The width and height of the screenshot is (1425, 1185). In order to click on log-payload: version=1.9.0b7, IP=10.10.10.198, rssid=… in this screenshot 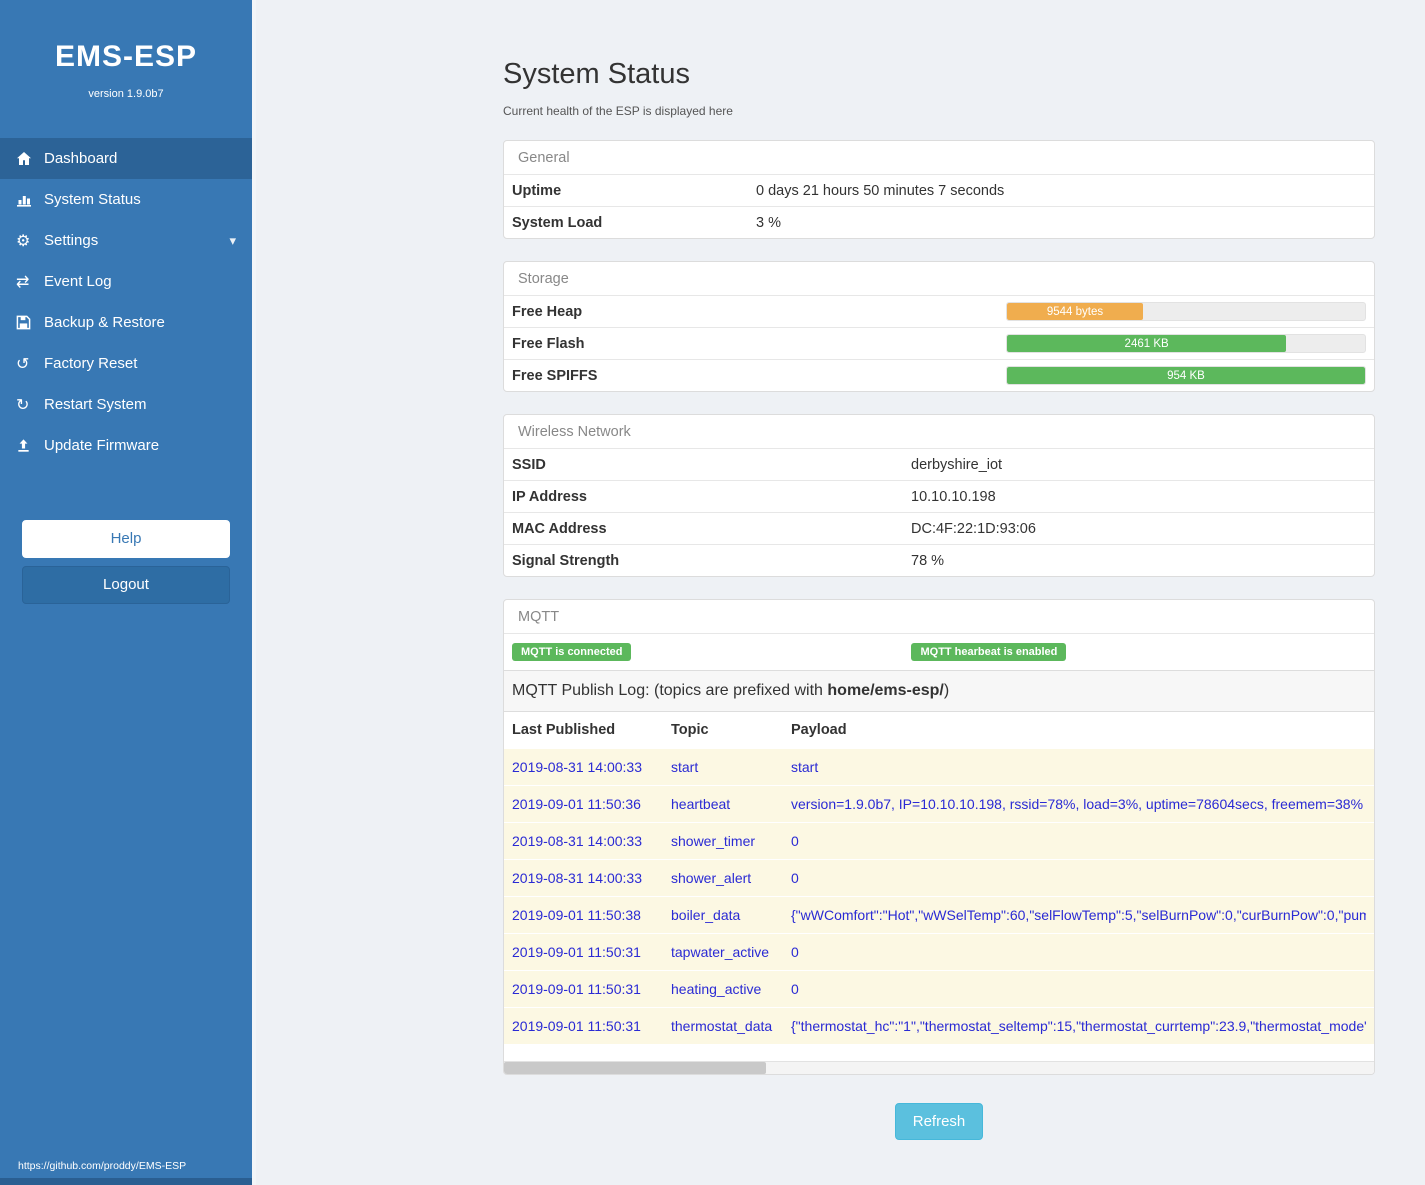, I will do `click(1077, 804)`.